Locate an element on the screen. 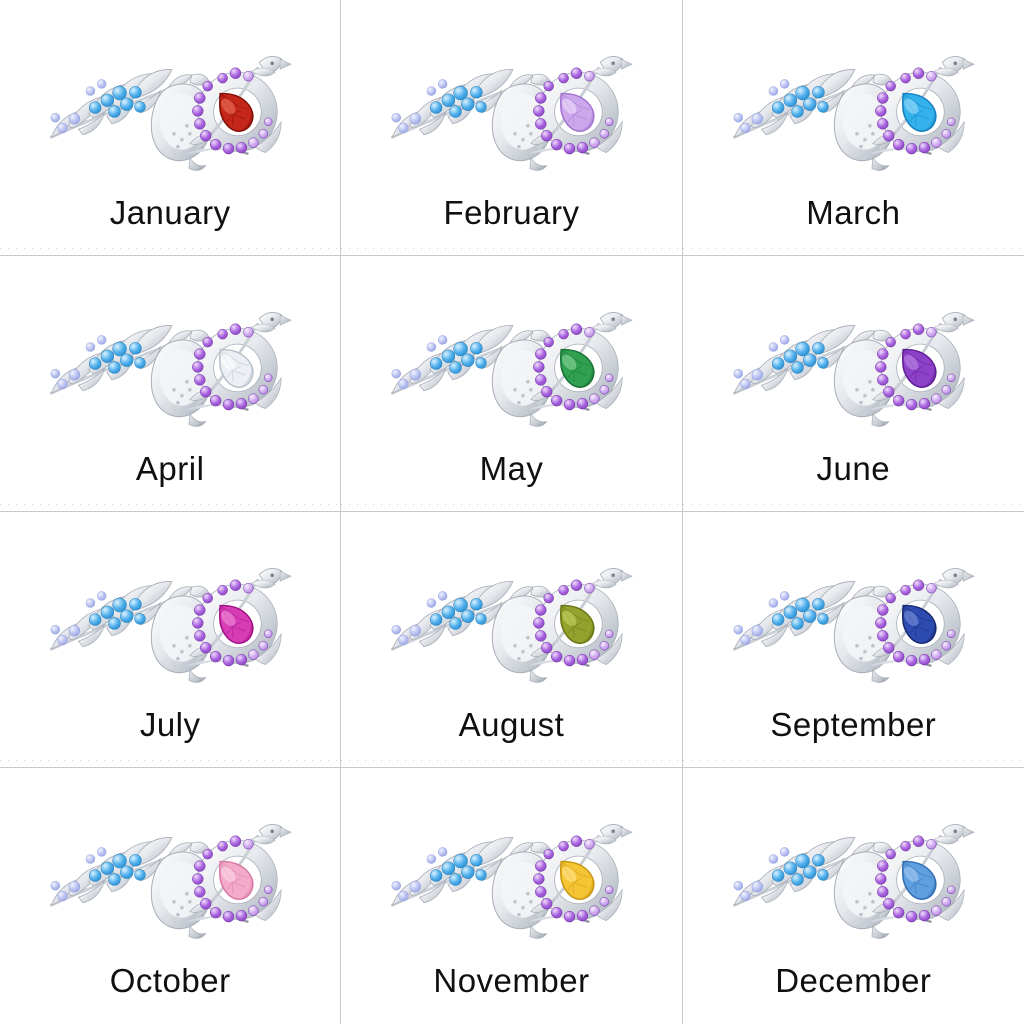 This screenshot has width=1024, height=1024. month-card-october: October is located at coordinates (171, 896).